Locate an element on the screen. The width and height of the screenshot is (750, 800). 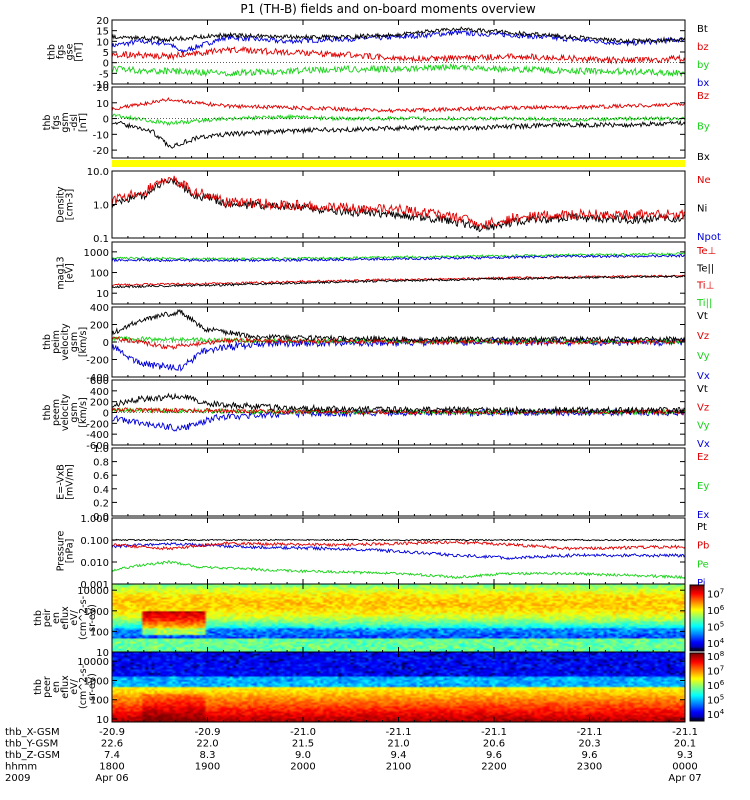
x-axis-row-label: 2009 is located at coordinates (17, 778).